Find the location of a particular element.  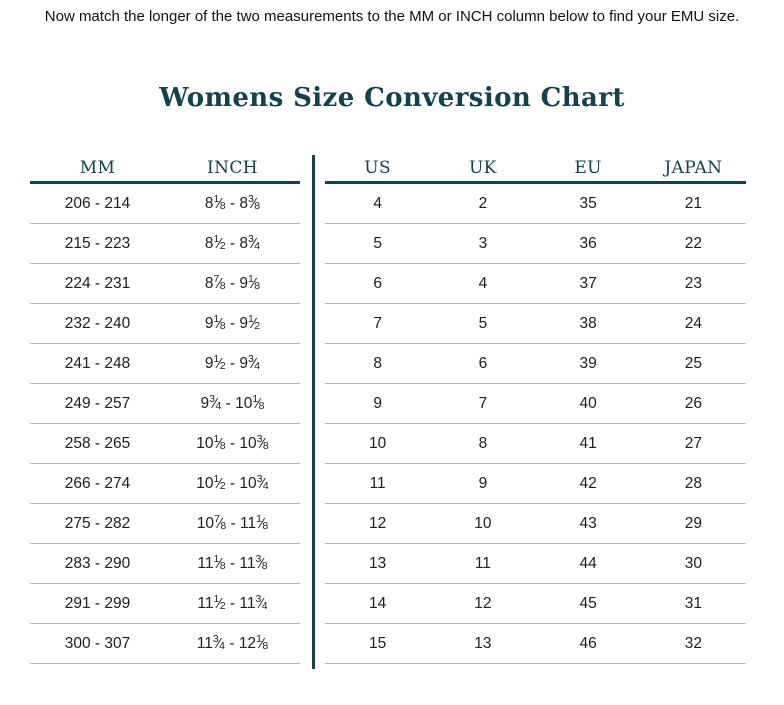

column-header-us: US is located at coordinates (378, 169).